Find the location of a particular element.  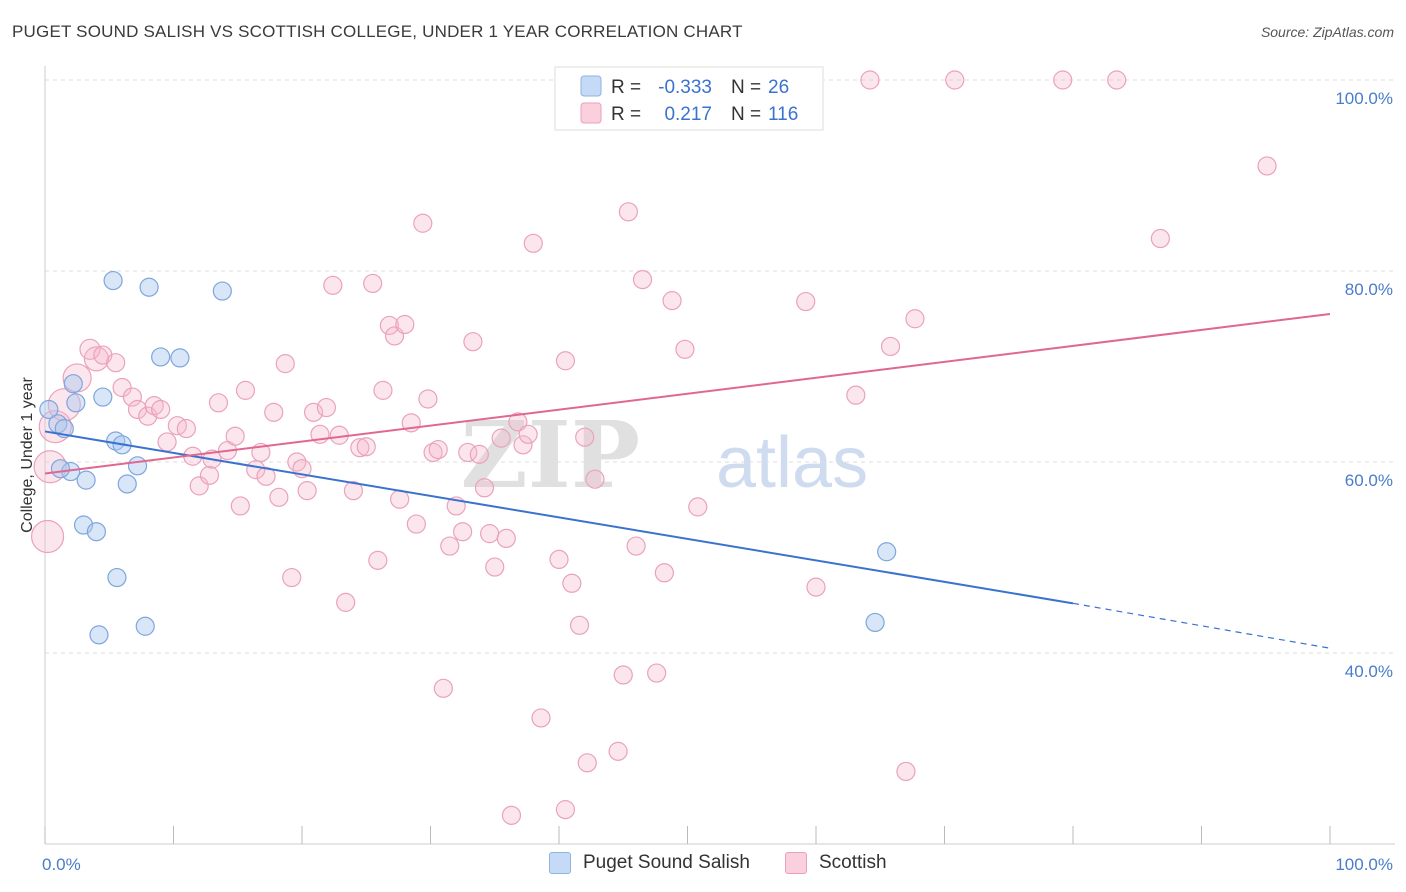

y-tick-label: 80.0% is located at coordinates (1369, 289).